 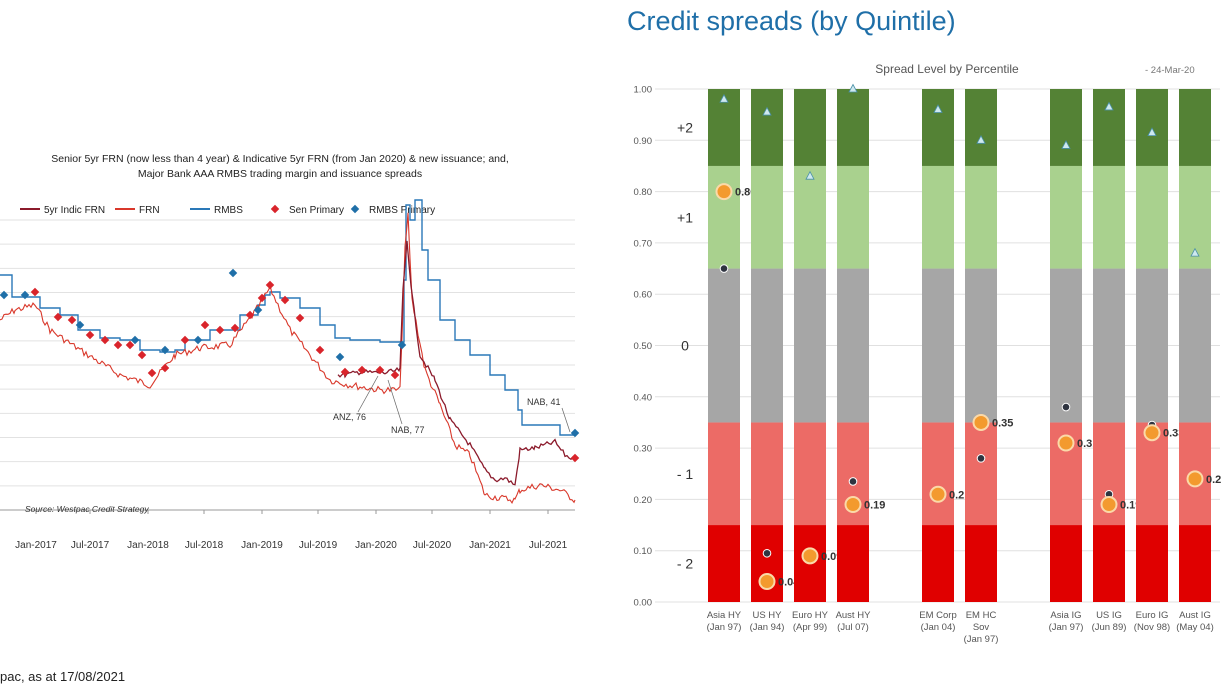 I want to click on category-label: EM Corp, so click(x=937, y=615).